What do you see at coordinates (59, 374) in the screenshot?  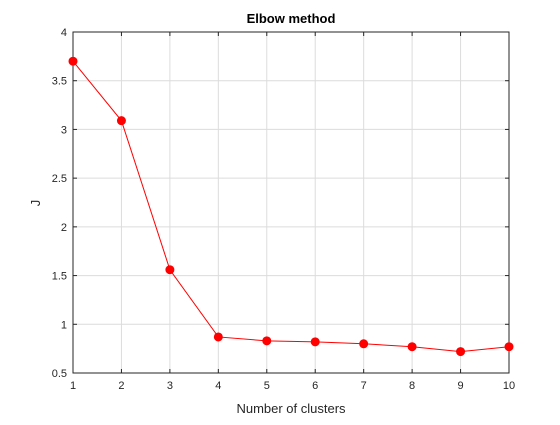 I see `y-tick-label: 0.5` at bounding box center [59, 374].